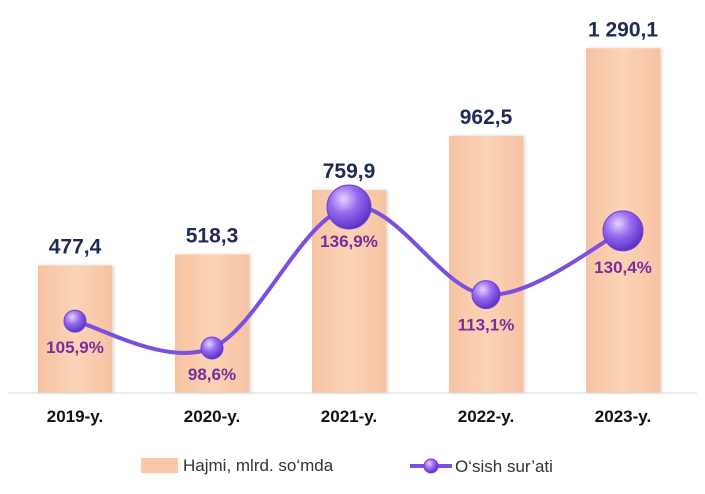 The width and height of the screenshot is (705, 494). Describe the element at coordinates (347, 466) in the screenshot. I see `legend: Hajmi, mlrd. so‘mda O‘sish sur’ati` at that location.